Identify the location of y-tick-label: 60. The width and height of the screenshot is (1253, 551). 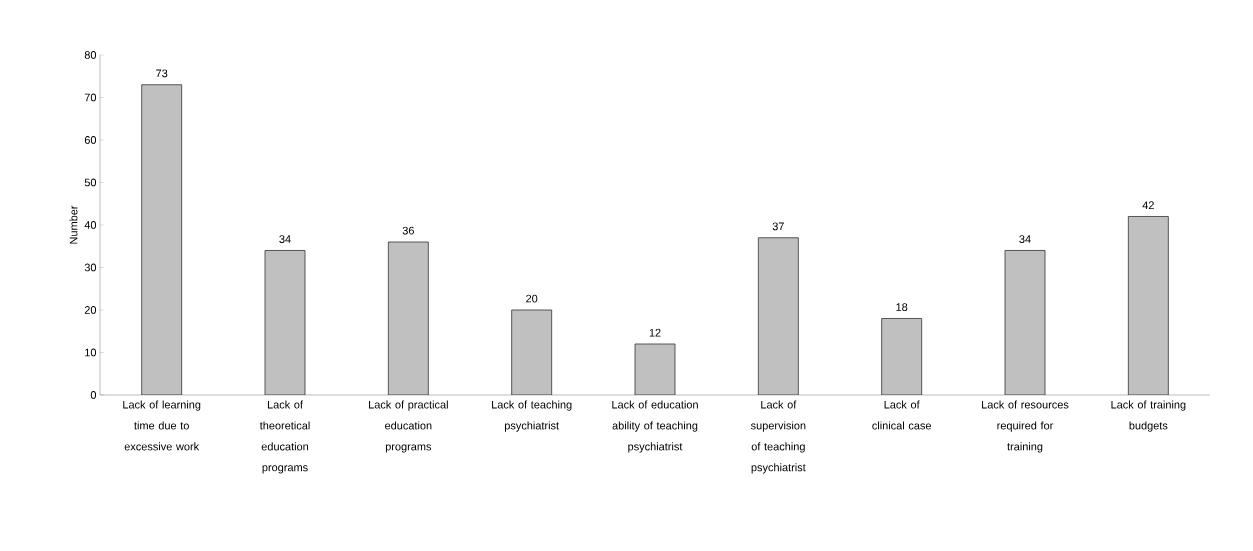
(90, 140).